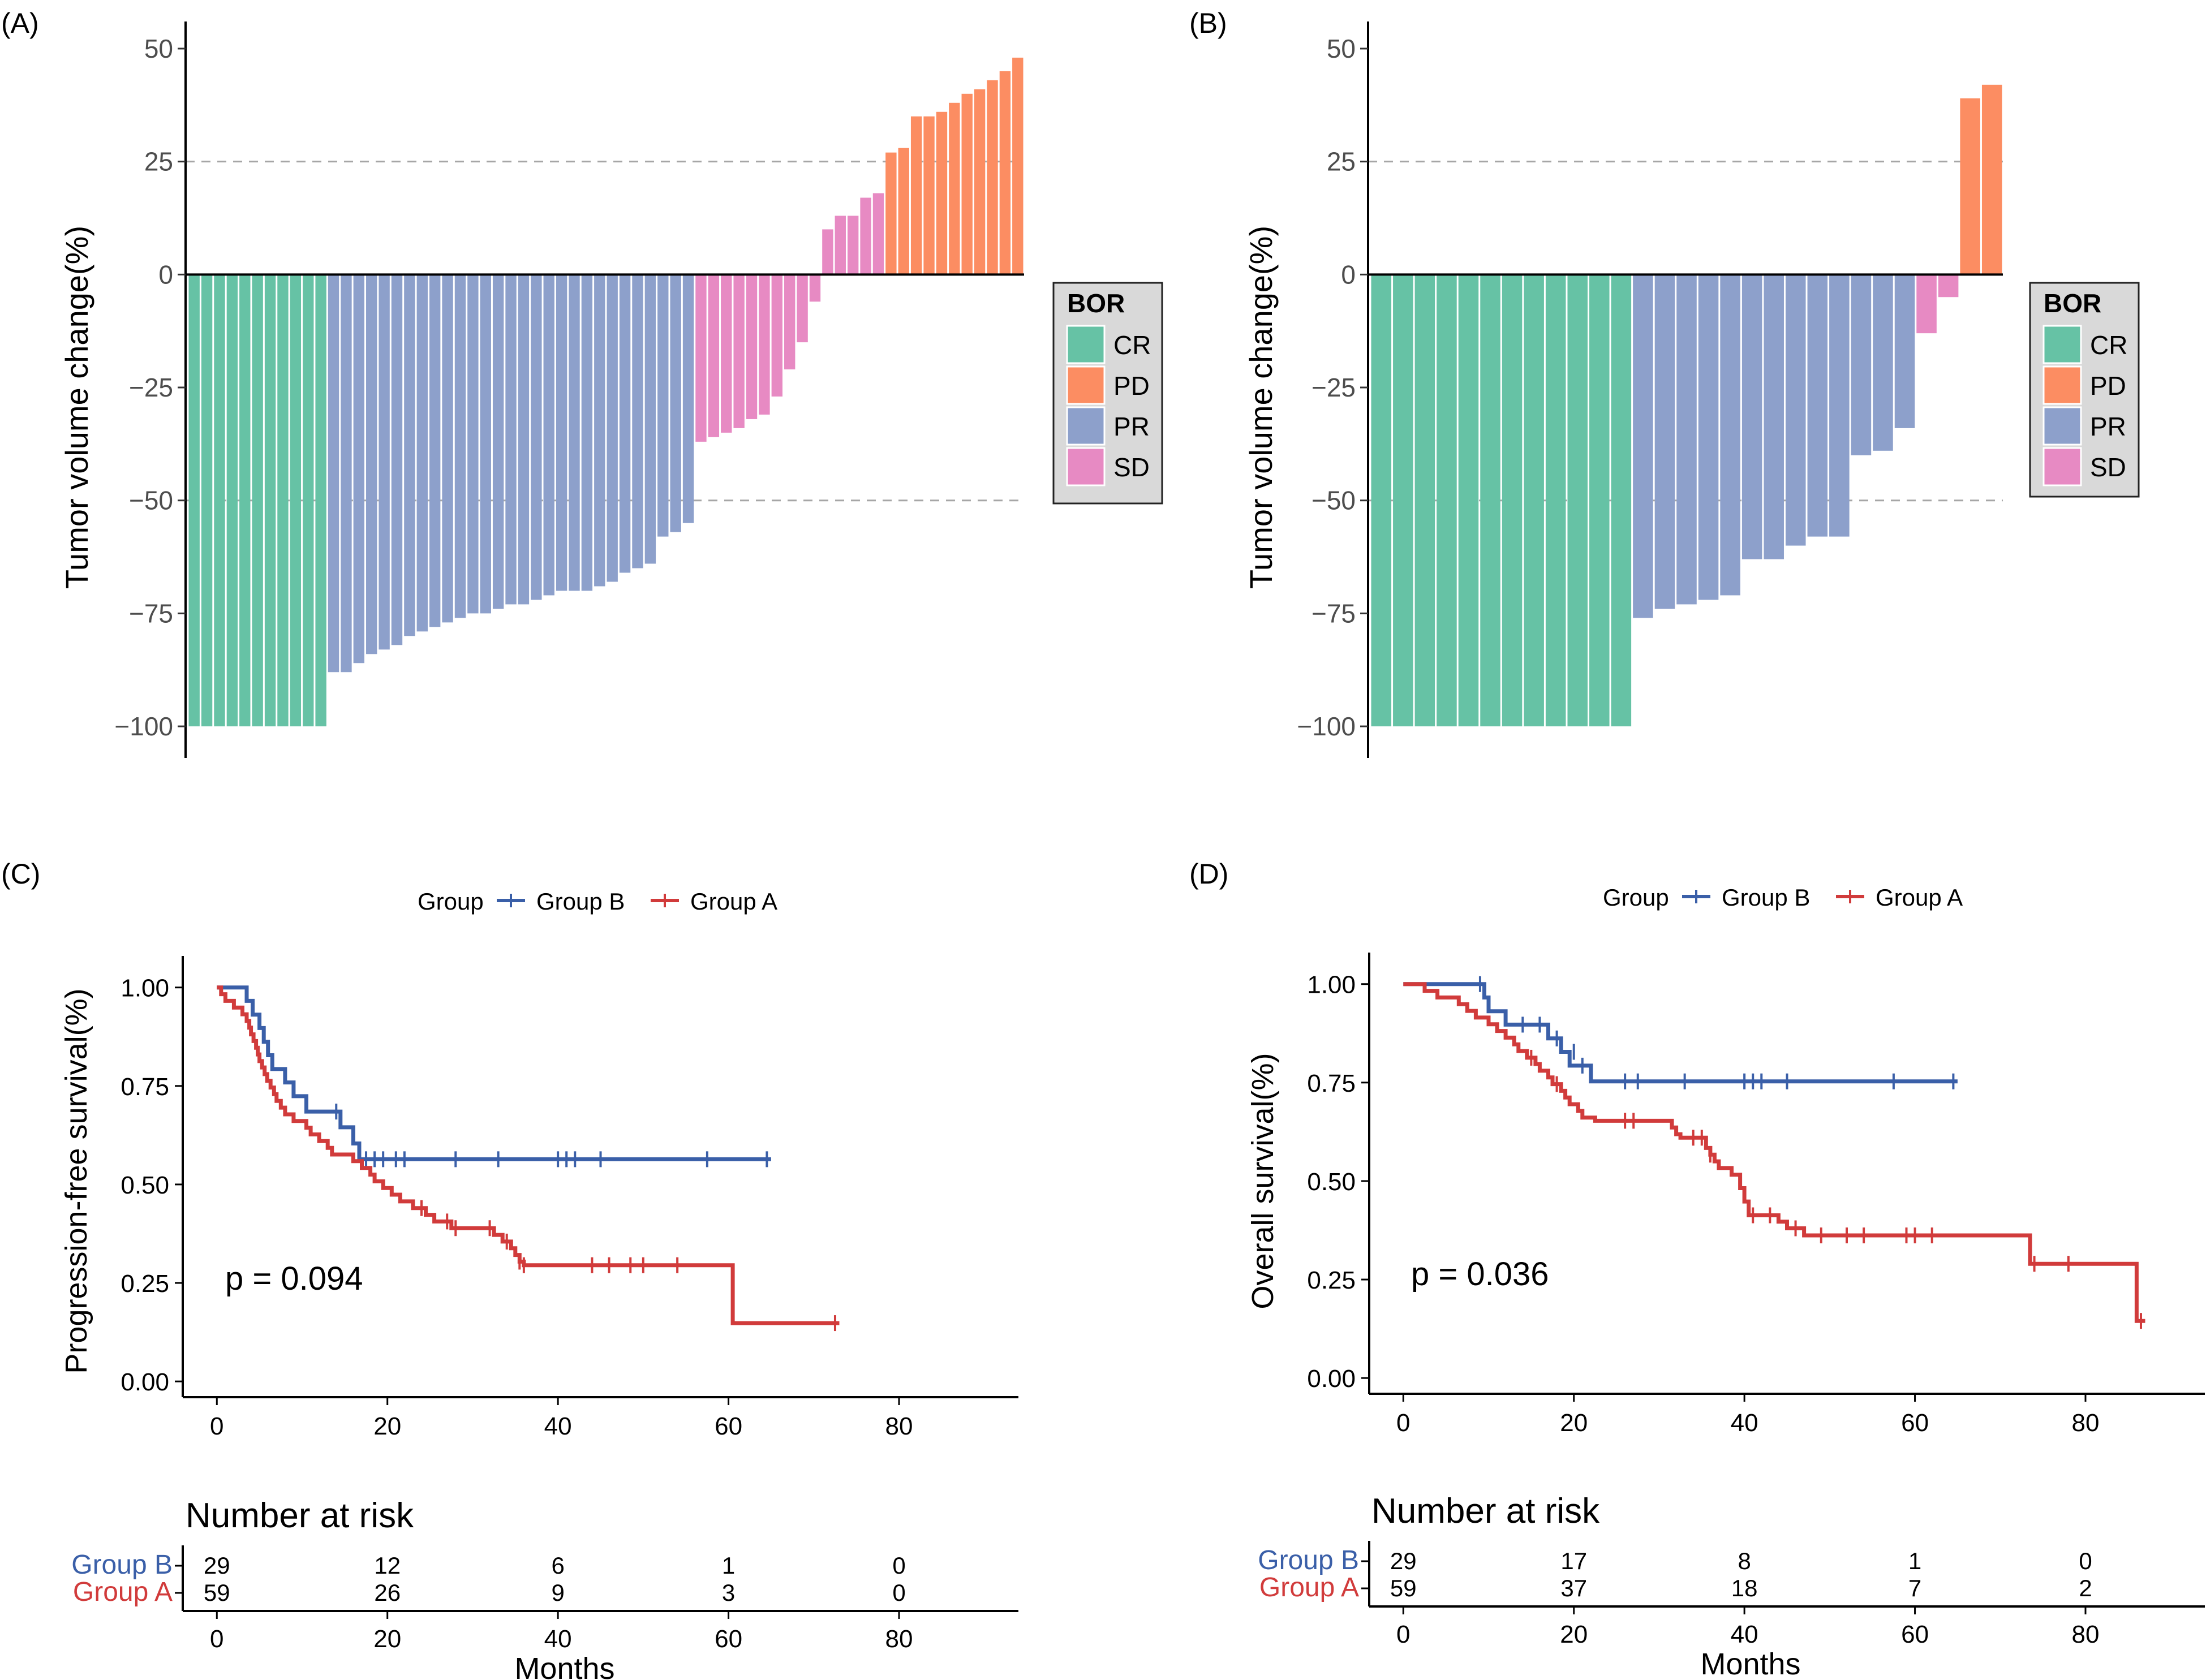 The image size is (2206, 1680). What do you see at coordinates (1326, 726) in the screenshot?
I see `panel-b-y-tick-label: −100` at bounding box center [1326, 726].